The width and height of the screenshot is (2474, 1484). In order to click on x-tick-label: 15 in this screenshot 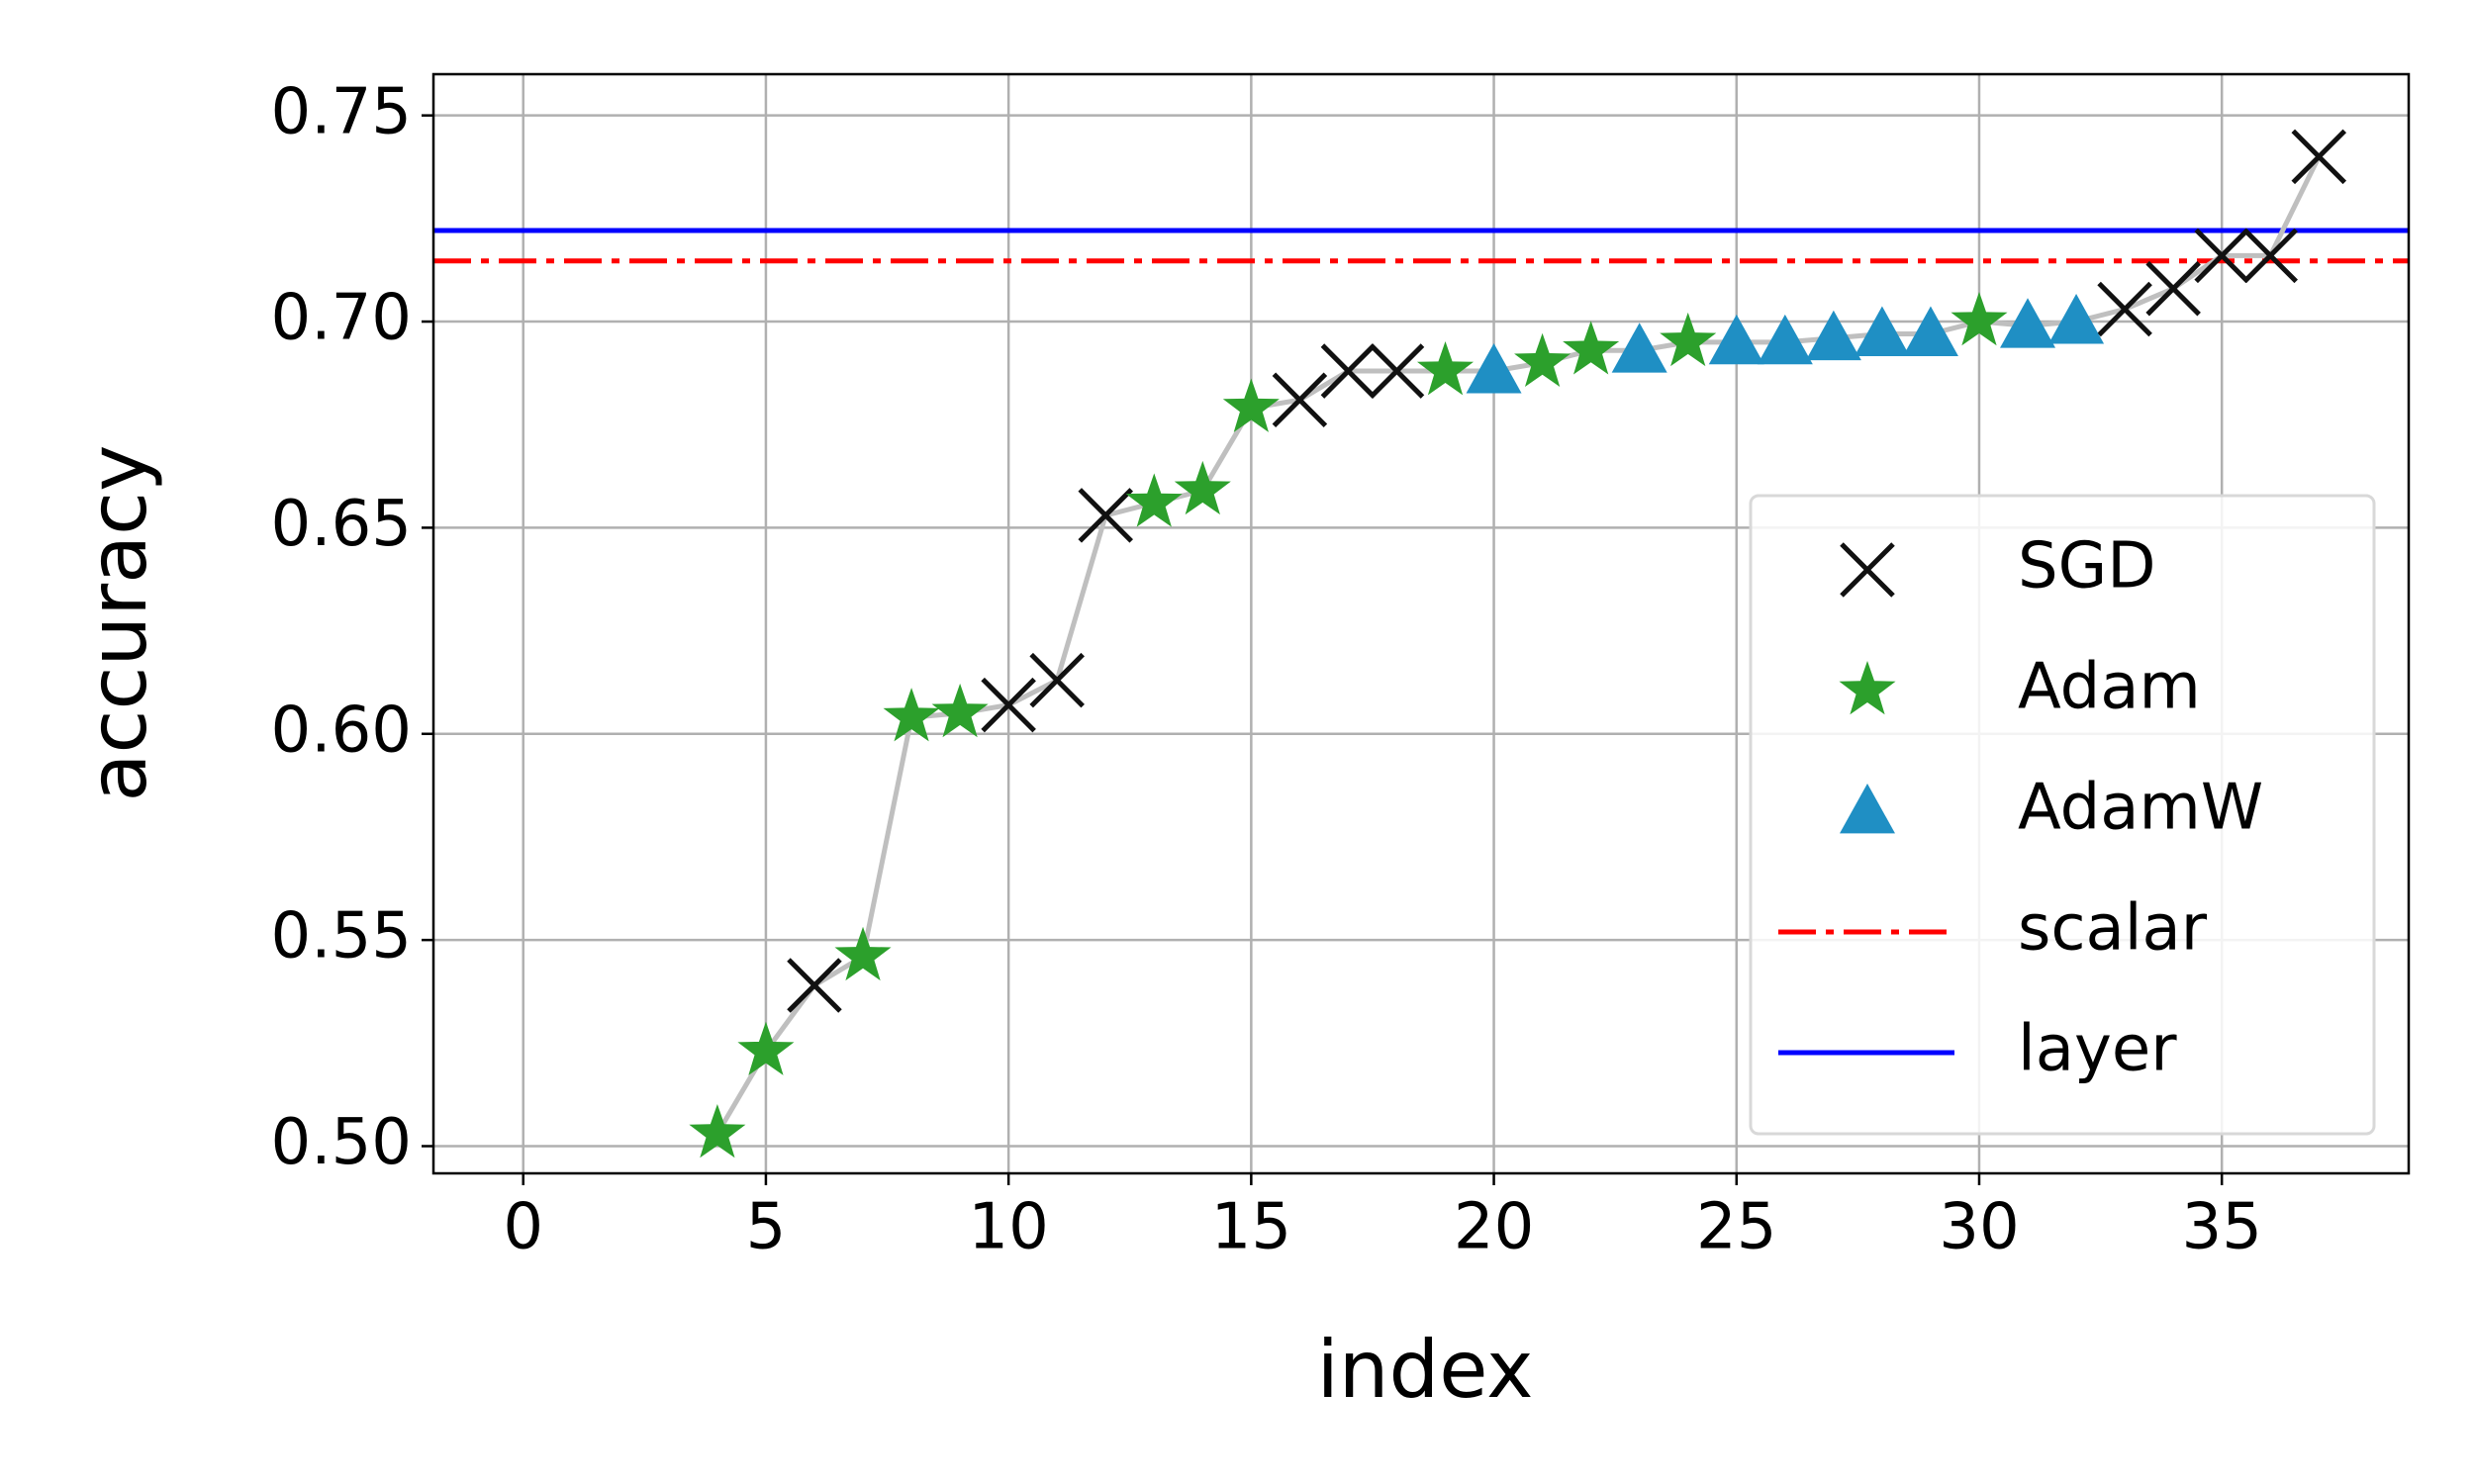, I will do `click(1251, 1227)`.